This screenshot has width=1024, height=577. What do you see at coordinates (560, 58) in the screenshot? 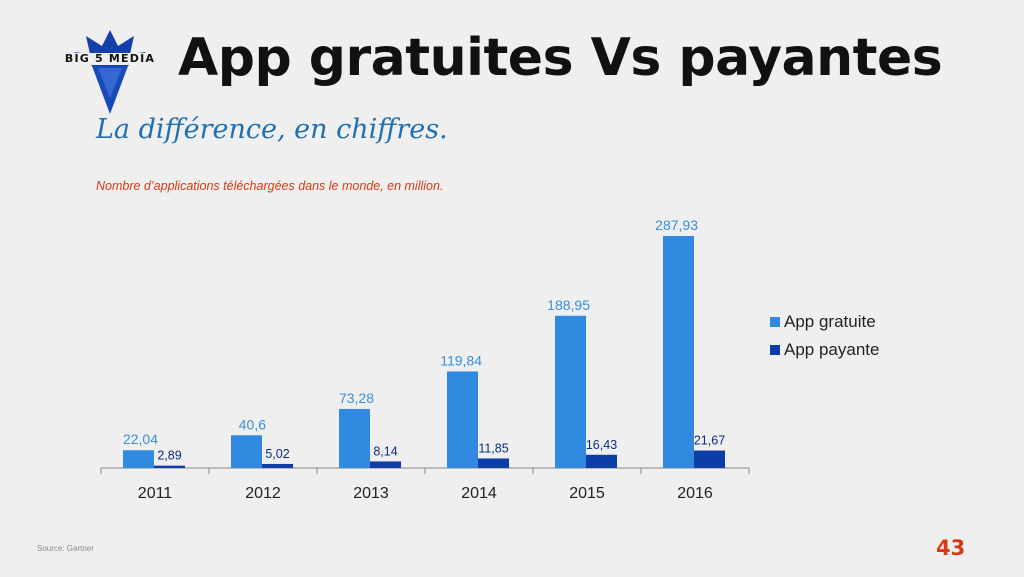
I see `page-title: App gratuites Vs payantes` at bounding box center [560, 58].